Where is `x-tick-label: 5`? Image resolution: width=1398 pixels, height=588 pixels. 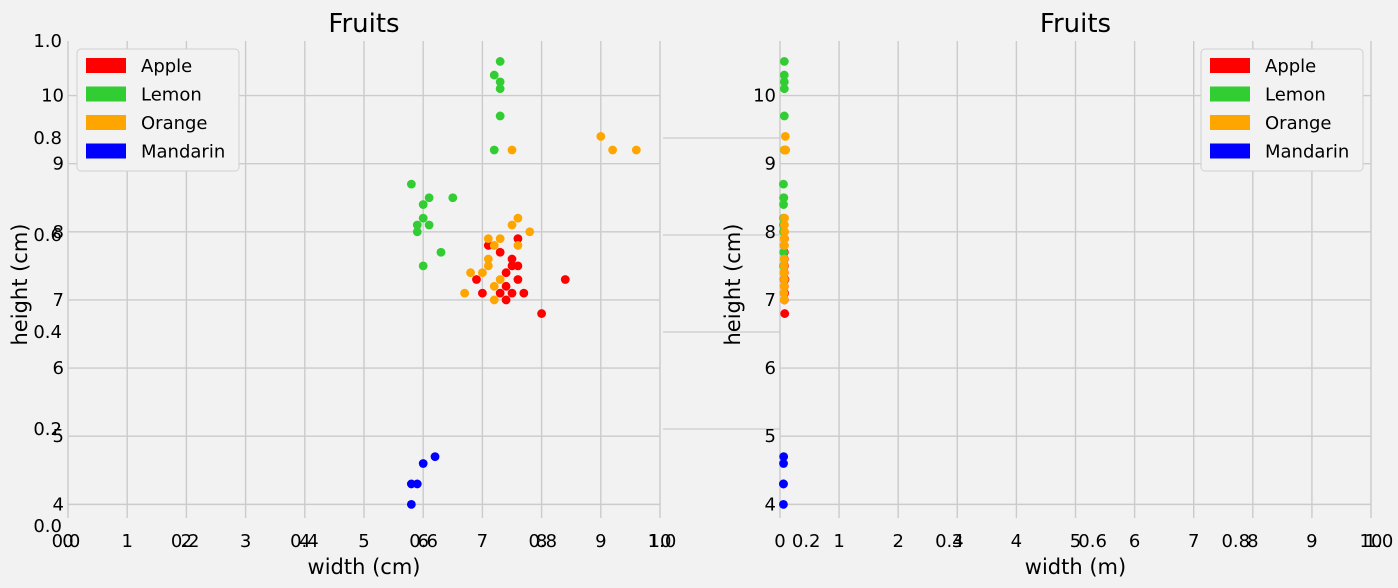
x-tick-label: 5 is located at coordinates (363, 541).